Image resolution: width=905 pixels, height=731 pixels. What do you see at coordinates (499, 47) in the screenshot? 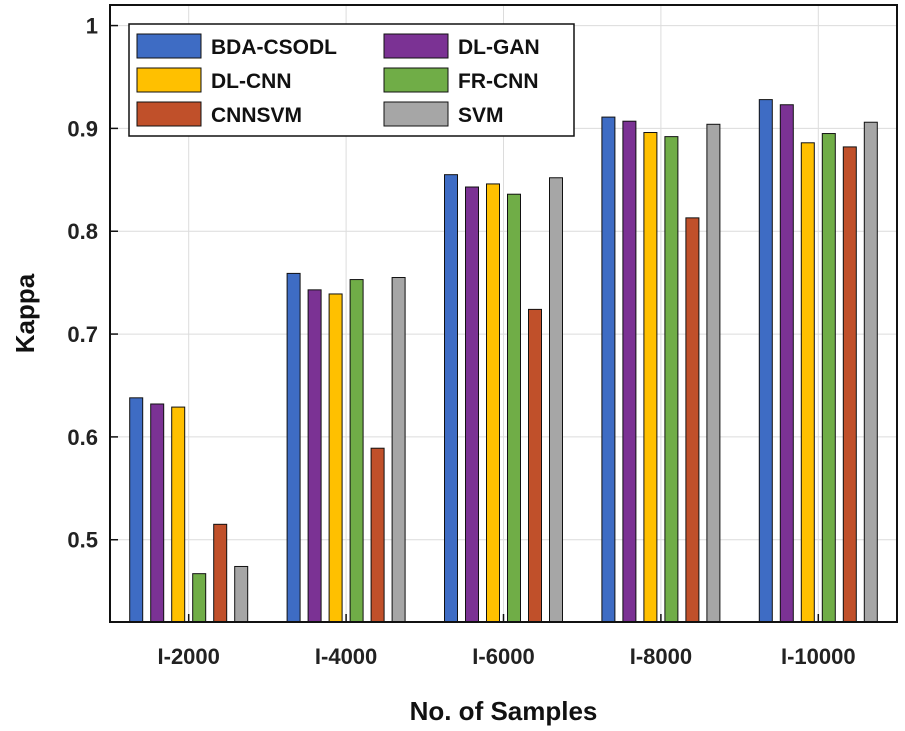
I see `legend-label-dl-gan: DL-GAN` at bounding box center [499, 47].